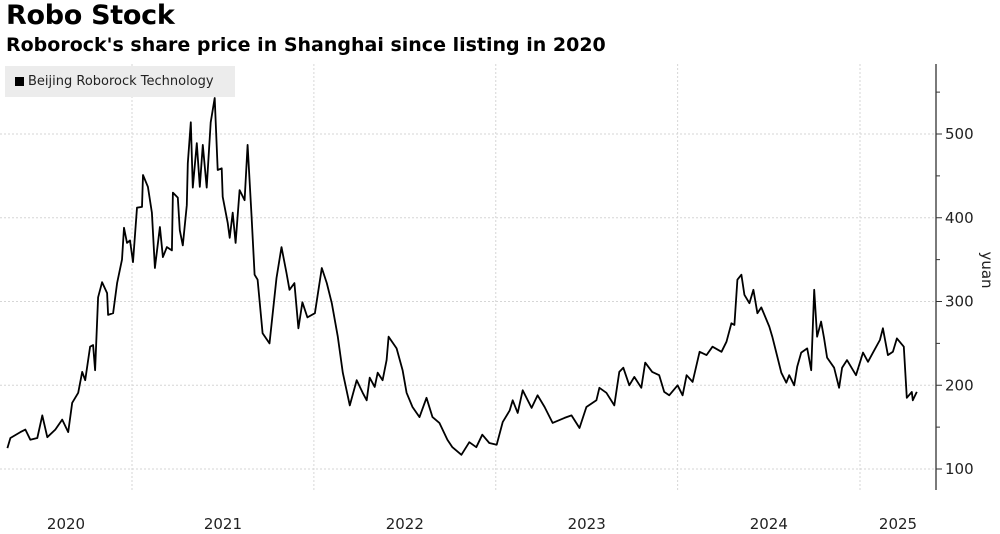 Image resolution: width=1000 pixels, height=534 pixels. Describe the element at coordinates (987, 269) in the screenshot. I see `y-axis-label: yuan` at that location.